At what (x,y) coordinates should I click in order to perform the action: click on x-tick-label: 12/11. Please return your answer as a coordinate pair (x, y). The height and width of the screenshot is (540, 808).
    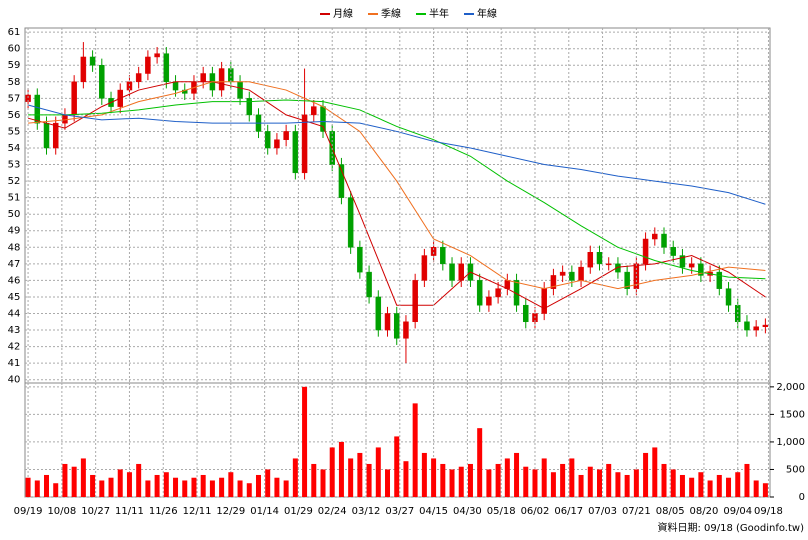
    Looking at the image, I should click on (197, 511).